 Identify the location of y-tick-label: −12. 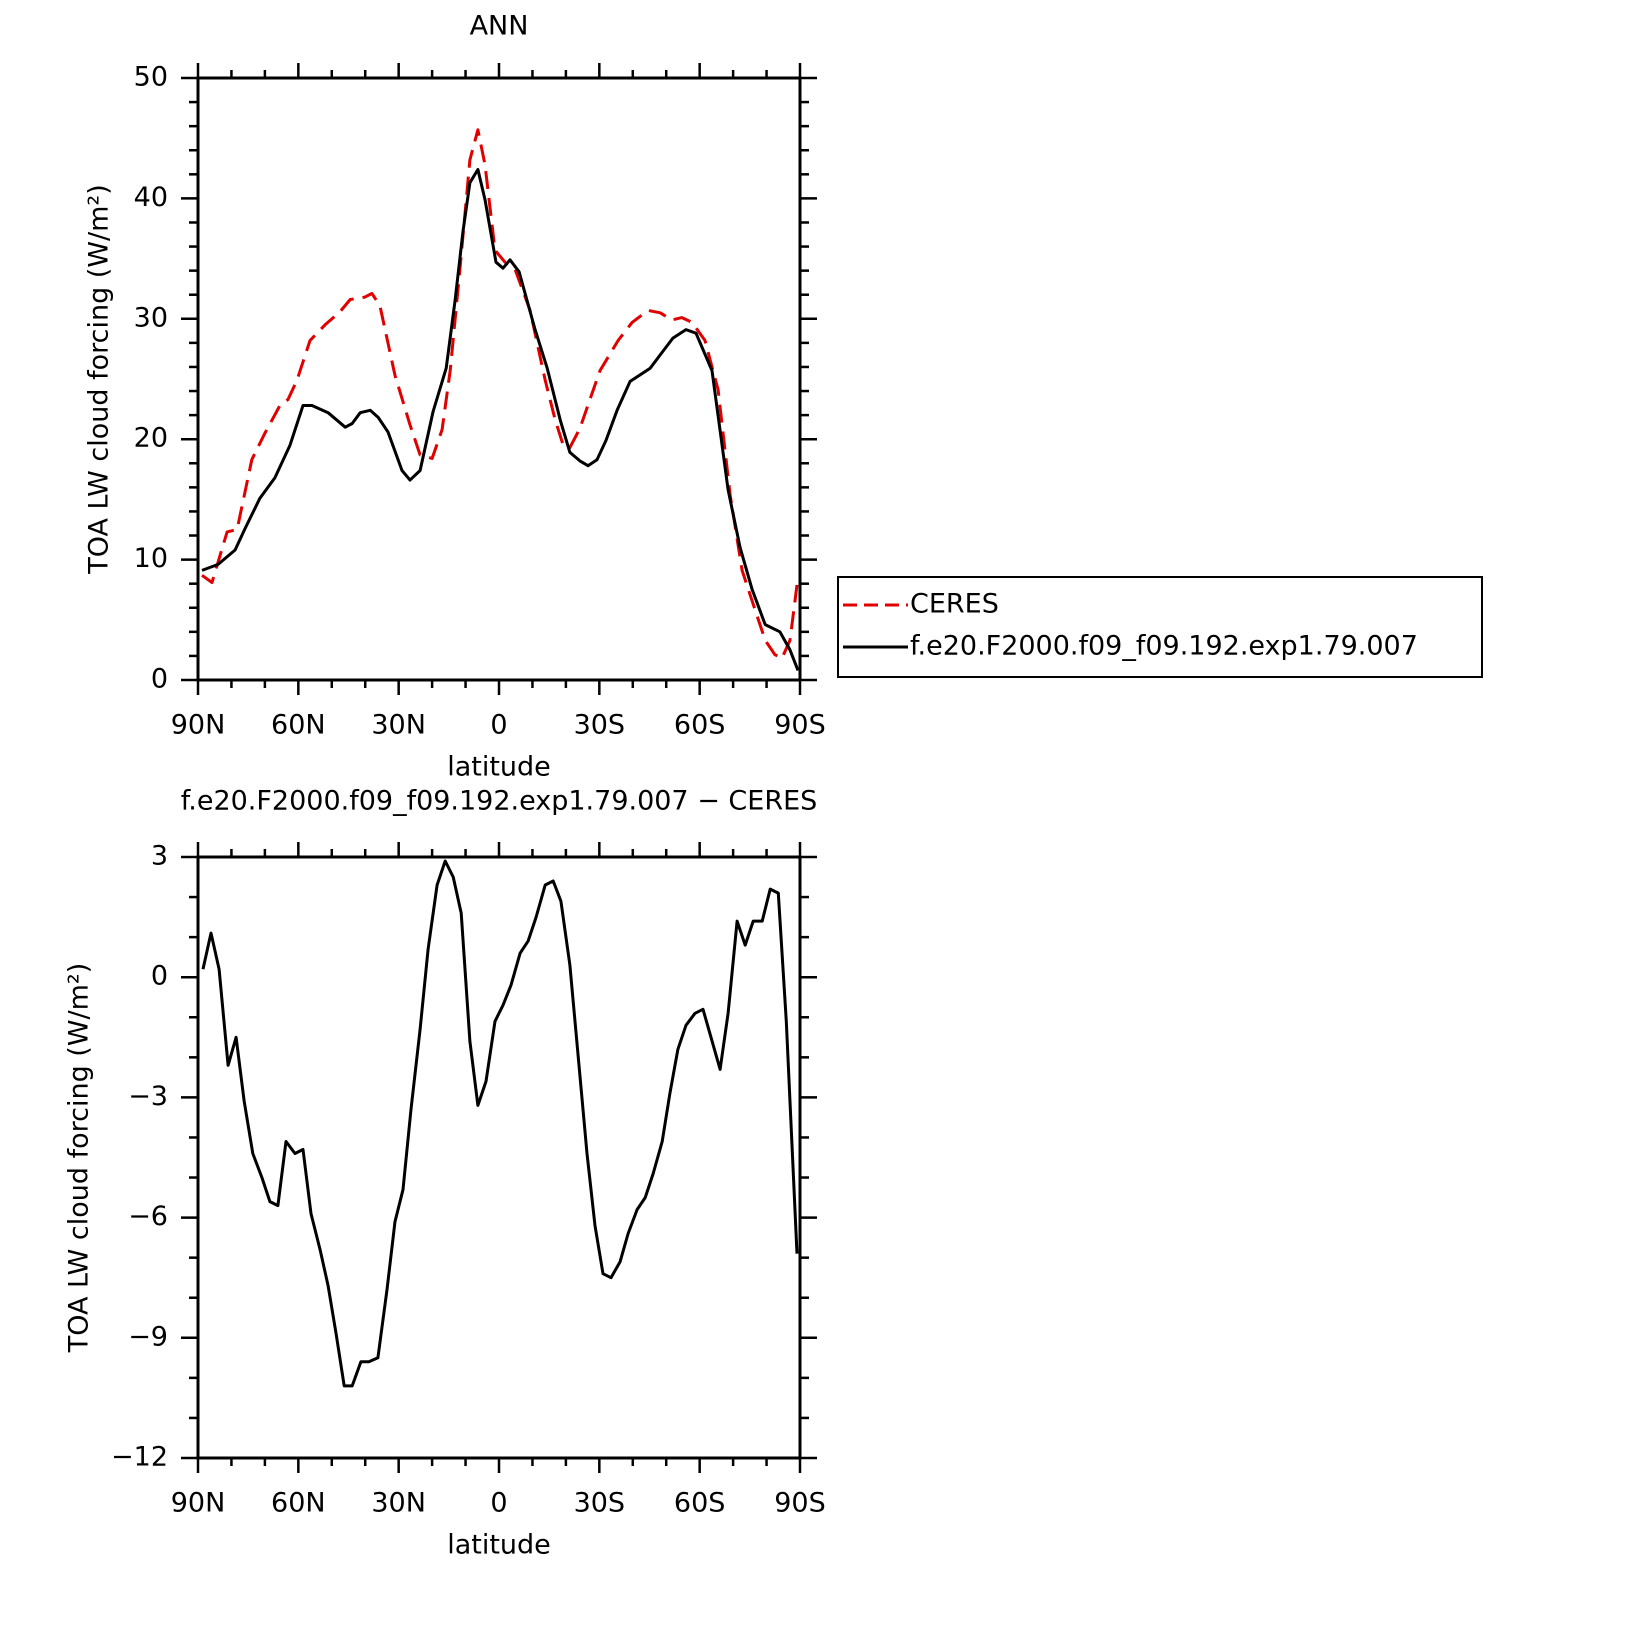
(139, 1457).